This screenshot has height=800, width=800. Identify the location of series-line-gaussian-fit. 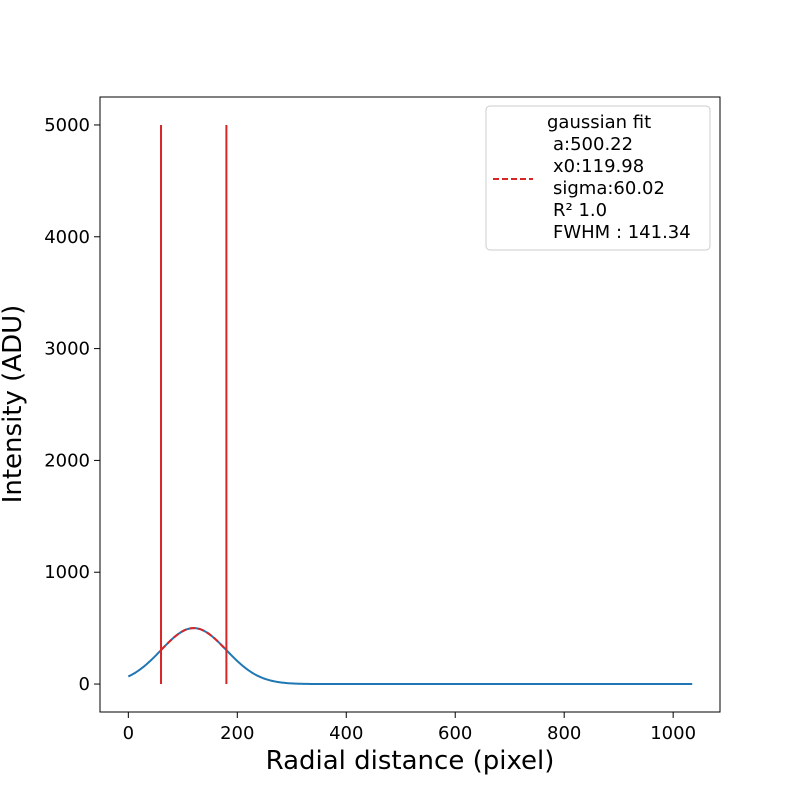
(194, 639).